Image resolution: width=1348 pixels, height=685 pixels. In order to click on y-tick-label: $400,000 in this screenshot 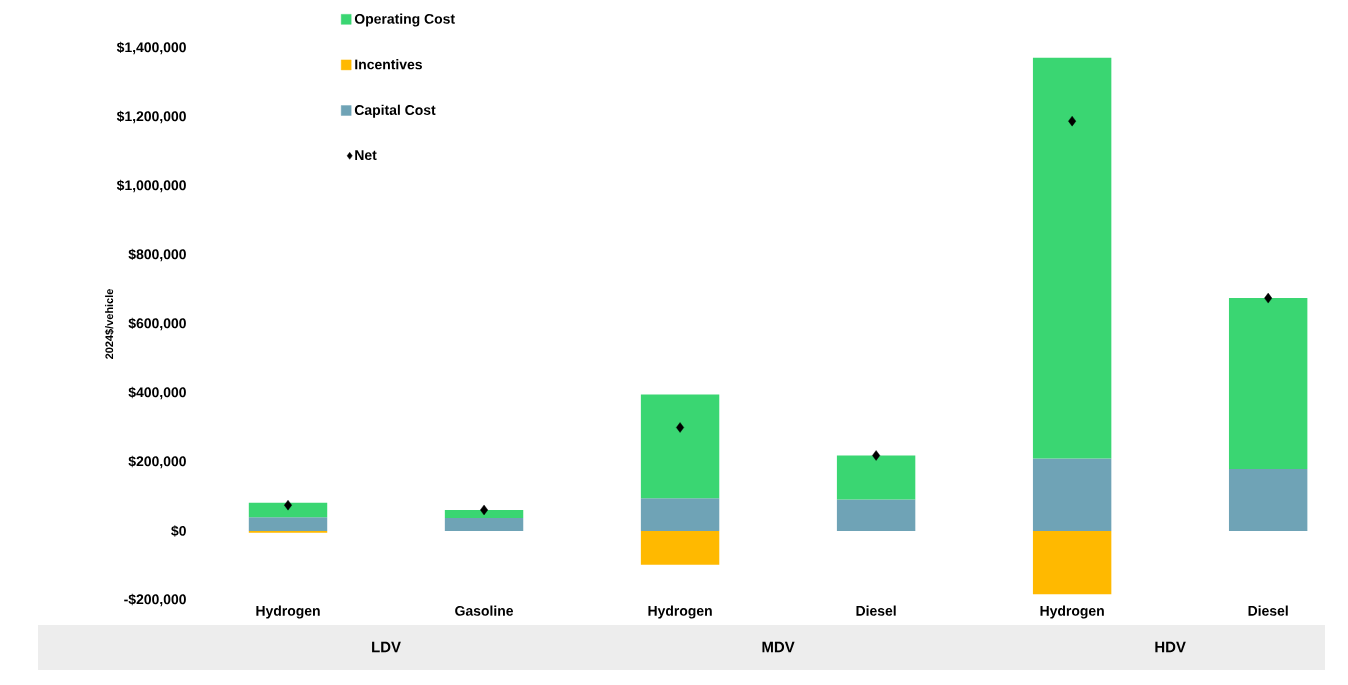, I will do `click(157, 393)`.